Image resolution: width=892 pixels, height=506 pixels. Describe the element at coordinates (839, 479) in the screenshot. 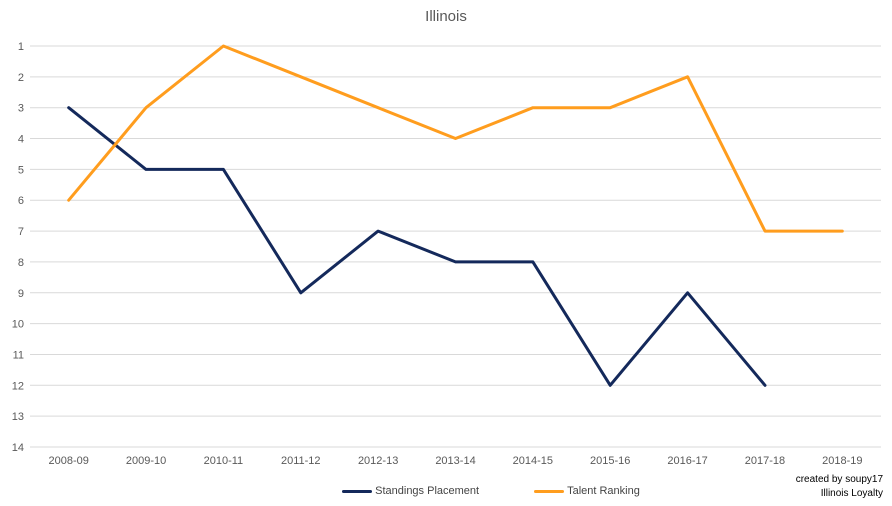

I see `credit-line-author: created by soupy17` at that location.